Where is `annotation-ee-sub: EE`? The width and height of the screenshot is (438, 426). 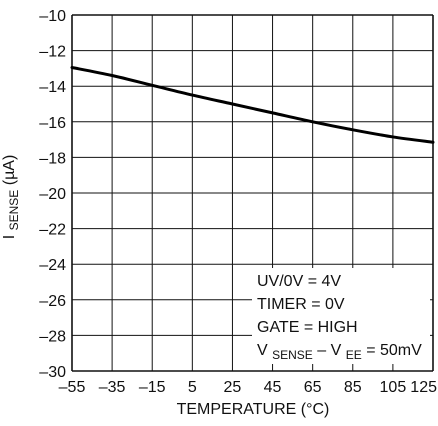
annotation-ee-sub: EE is located at coordinates (354, 355).